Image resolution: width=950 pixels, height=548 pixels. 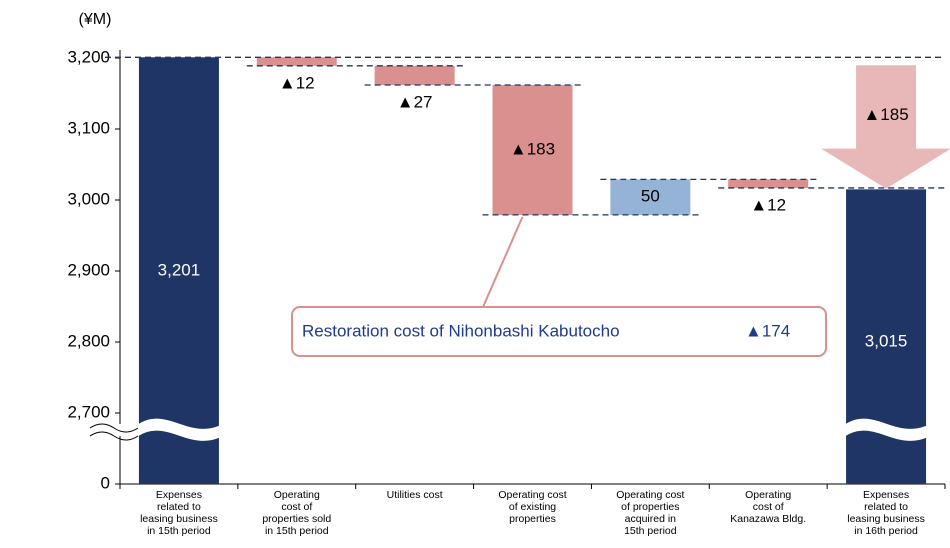 I want to click on x-tick-label: Utilities cost, so click(x=414, y=495).